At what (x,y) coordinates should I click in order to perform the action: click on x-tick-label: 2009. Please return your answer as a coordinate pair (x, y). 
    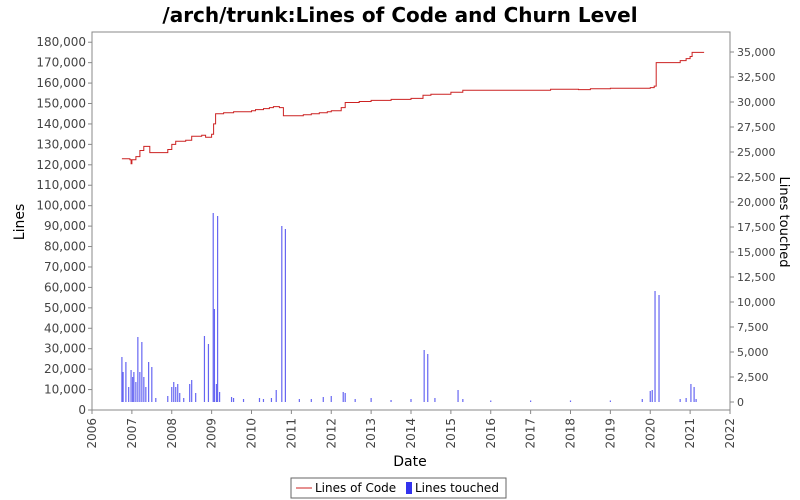
    Looking at the image, I should click on (212, 433).